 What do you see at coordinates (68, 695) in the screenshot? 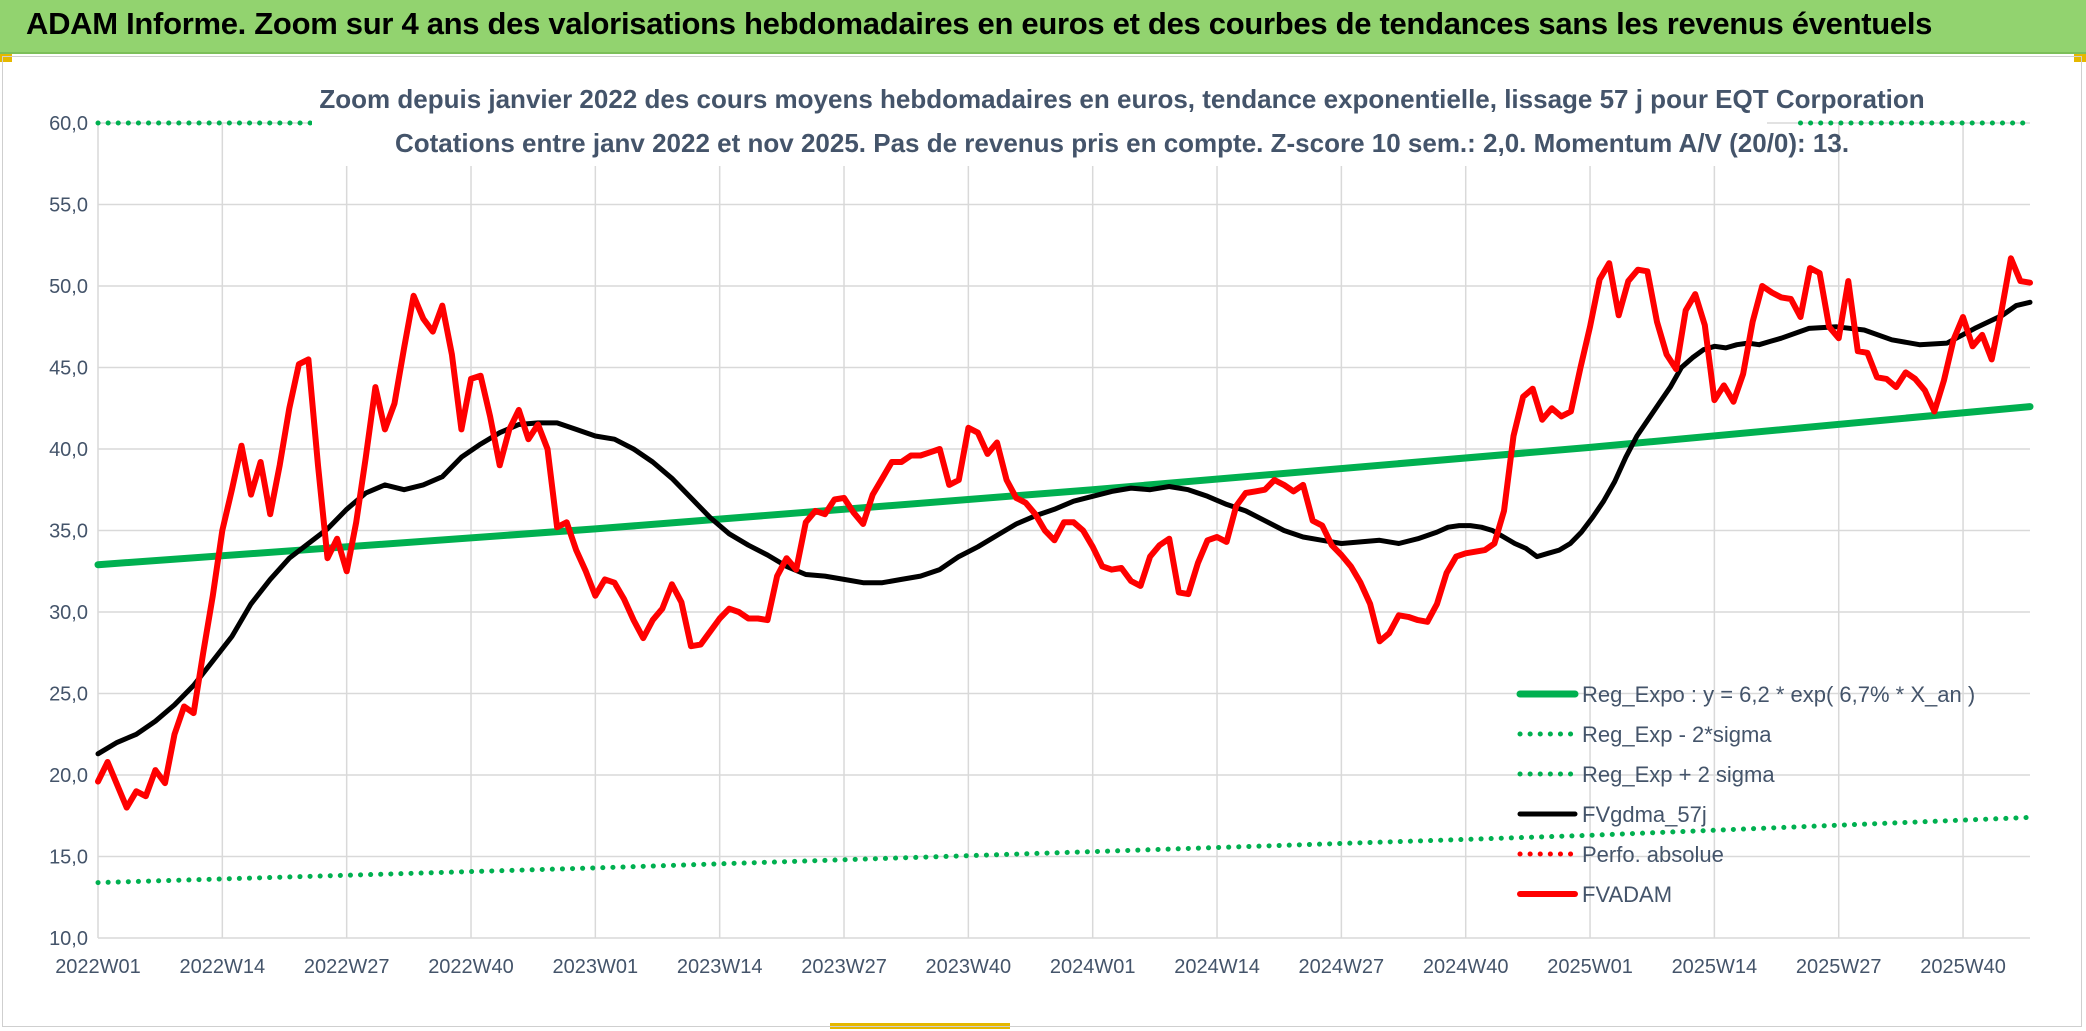
I see `y-tick-label: 25,0` at bounding box center [68, 695].